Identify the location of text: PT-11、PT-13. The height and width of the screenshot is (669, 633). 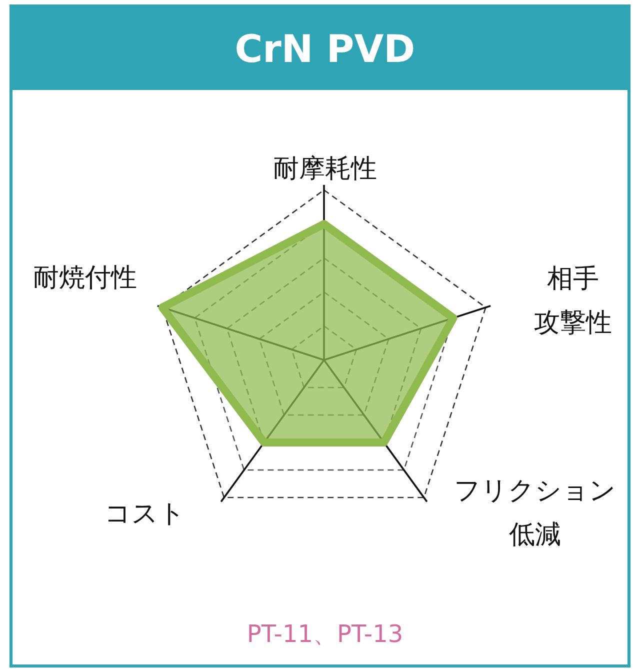
(325, 634).